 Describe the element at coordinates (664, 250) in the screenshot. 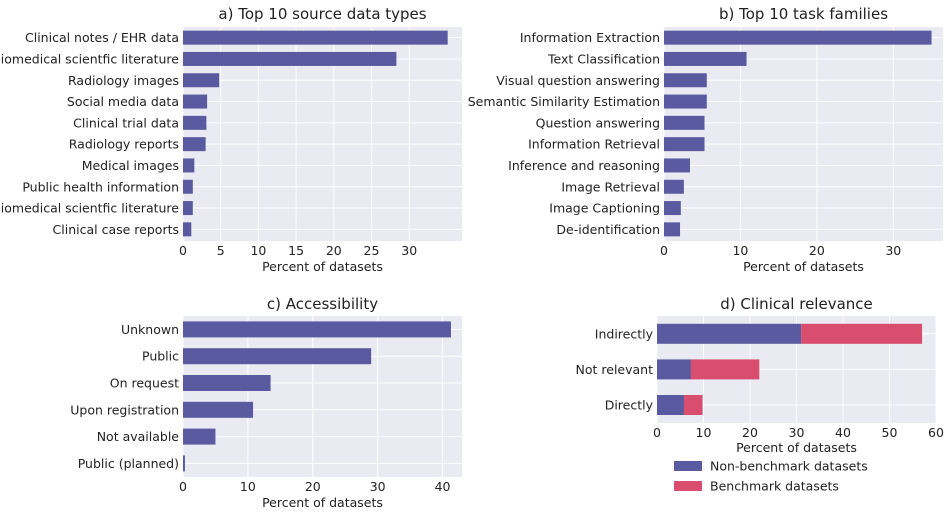

I see `tick-label-b: 0` at that location.